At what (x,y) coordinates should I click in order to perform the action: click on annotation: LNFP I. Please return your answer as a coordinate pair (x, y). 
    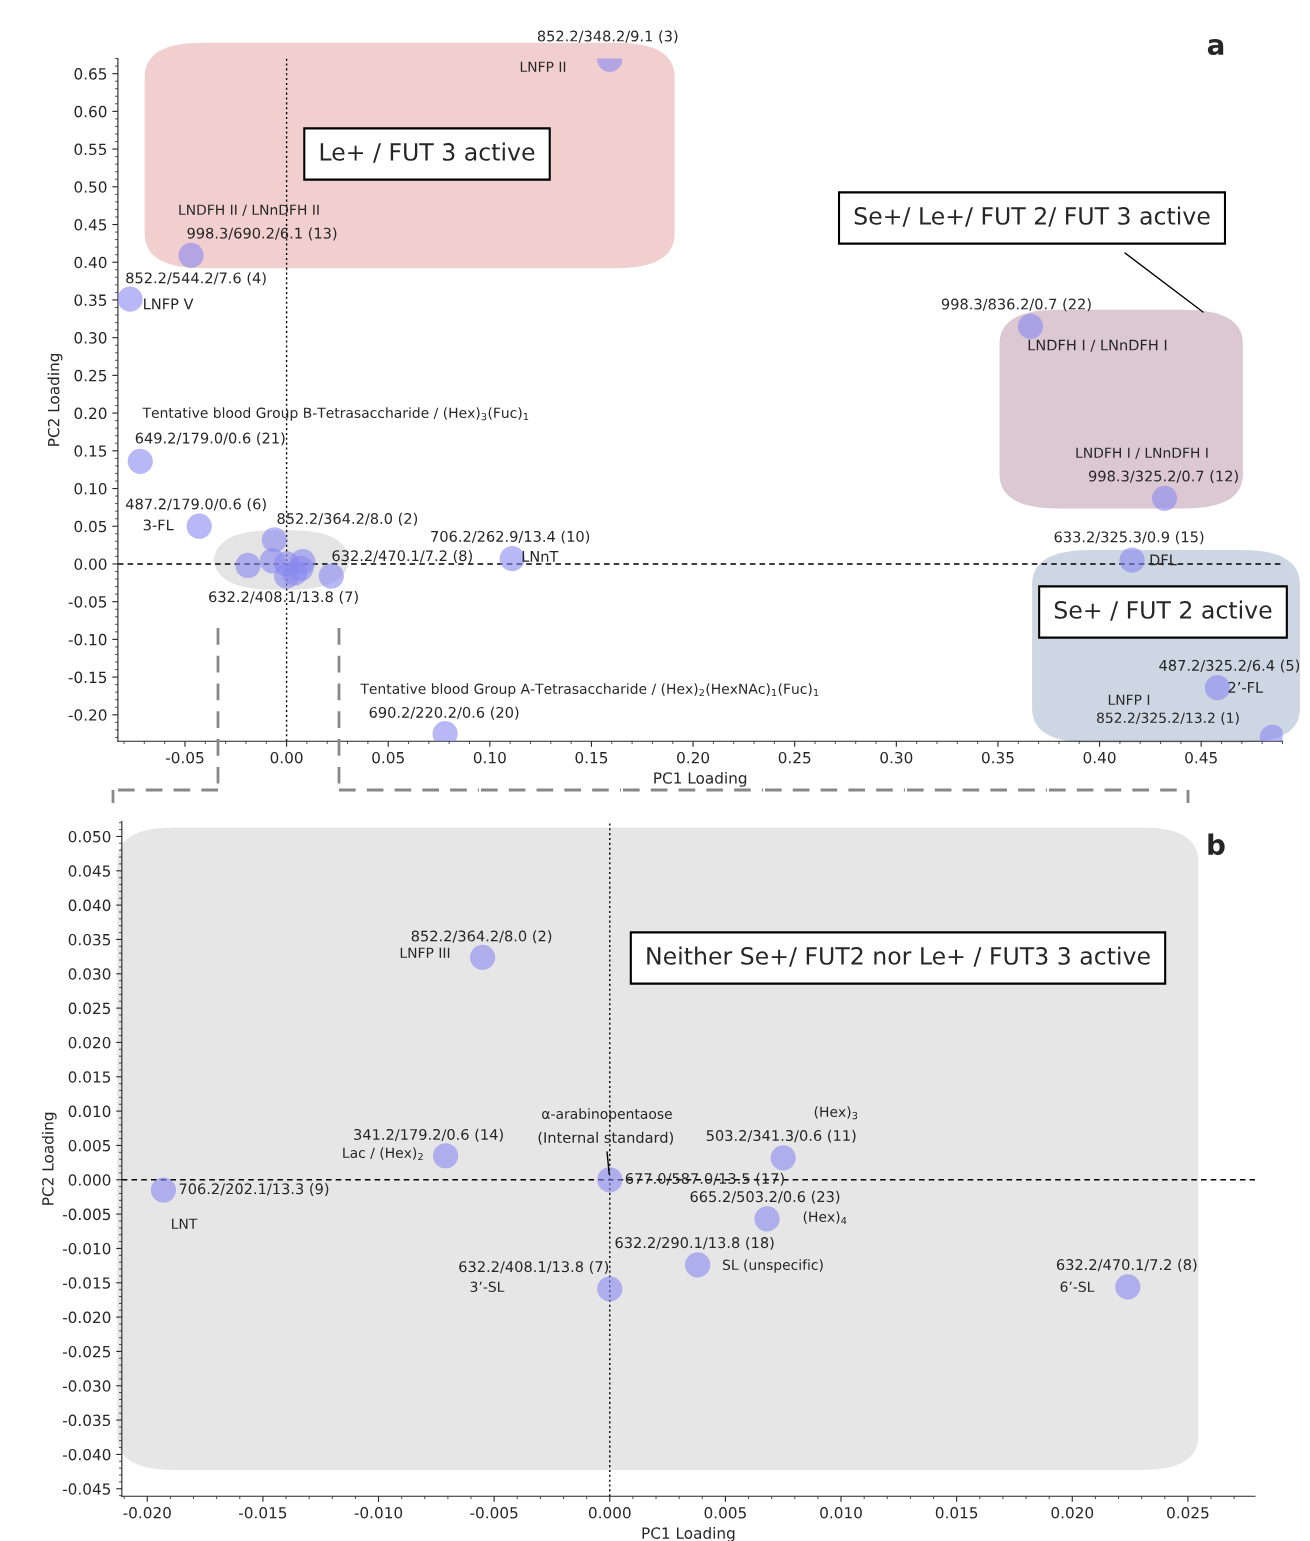
    Looking at the image, I should click on (1129, 699).